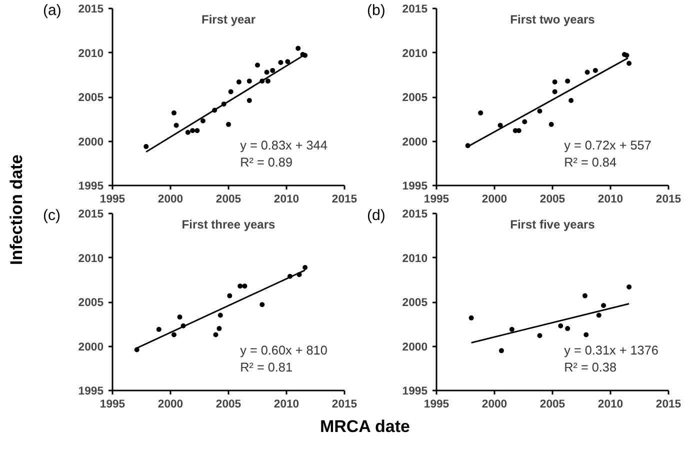 The height and width of the screenshot is (452, 693). What do you see at coordinates (284, 351) in the screenshot?
I see `annotation: y = 0.60x + 810` at bounding box center [284, 351].